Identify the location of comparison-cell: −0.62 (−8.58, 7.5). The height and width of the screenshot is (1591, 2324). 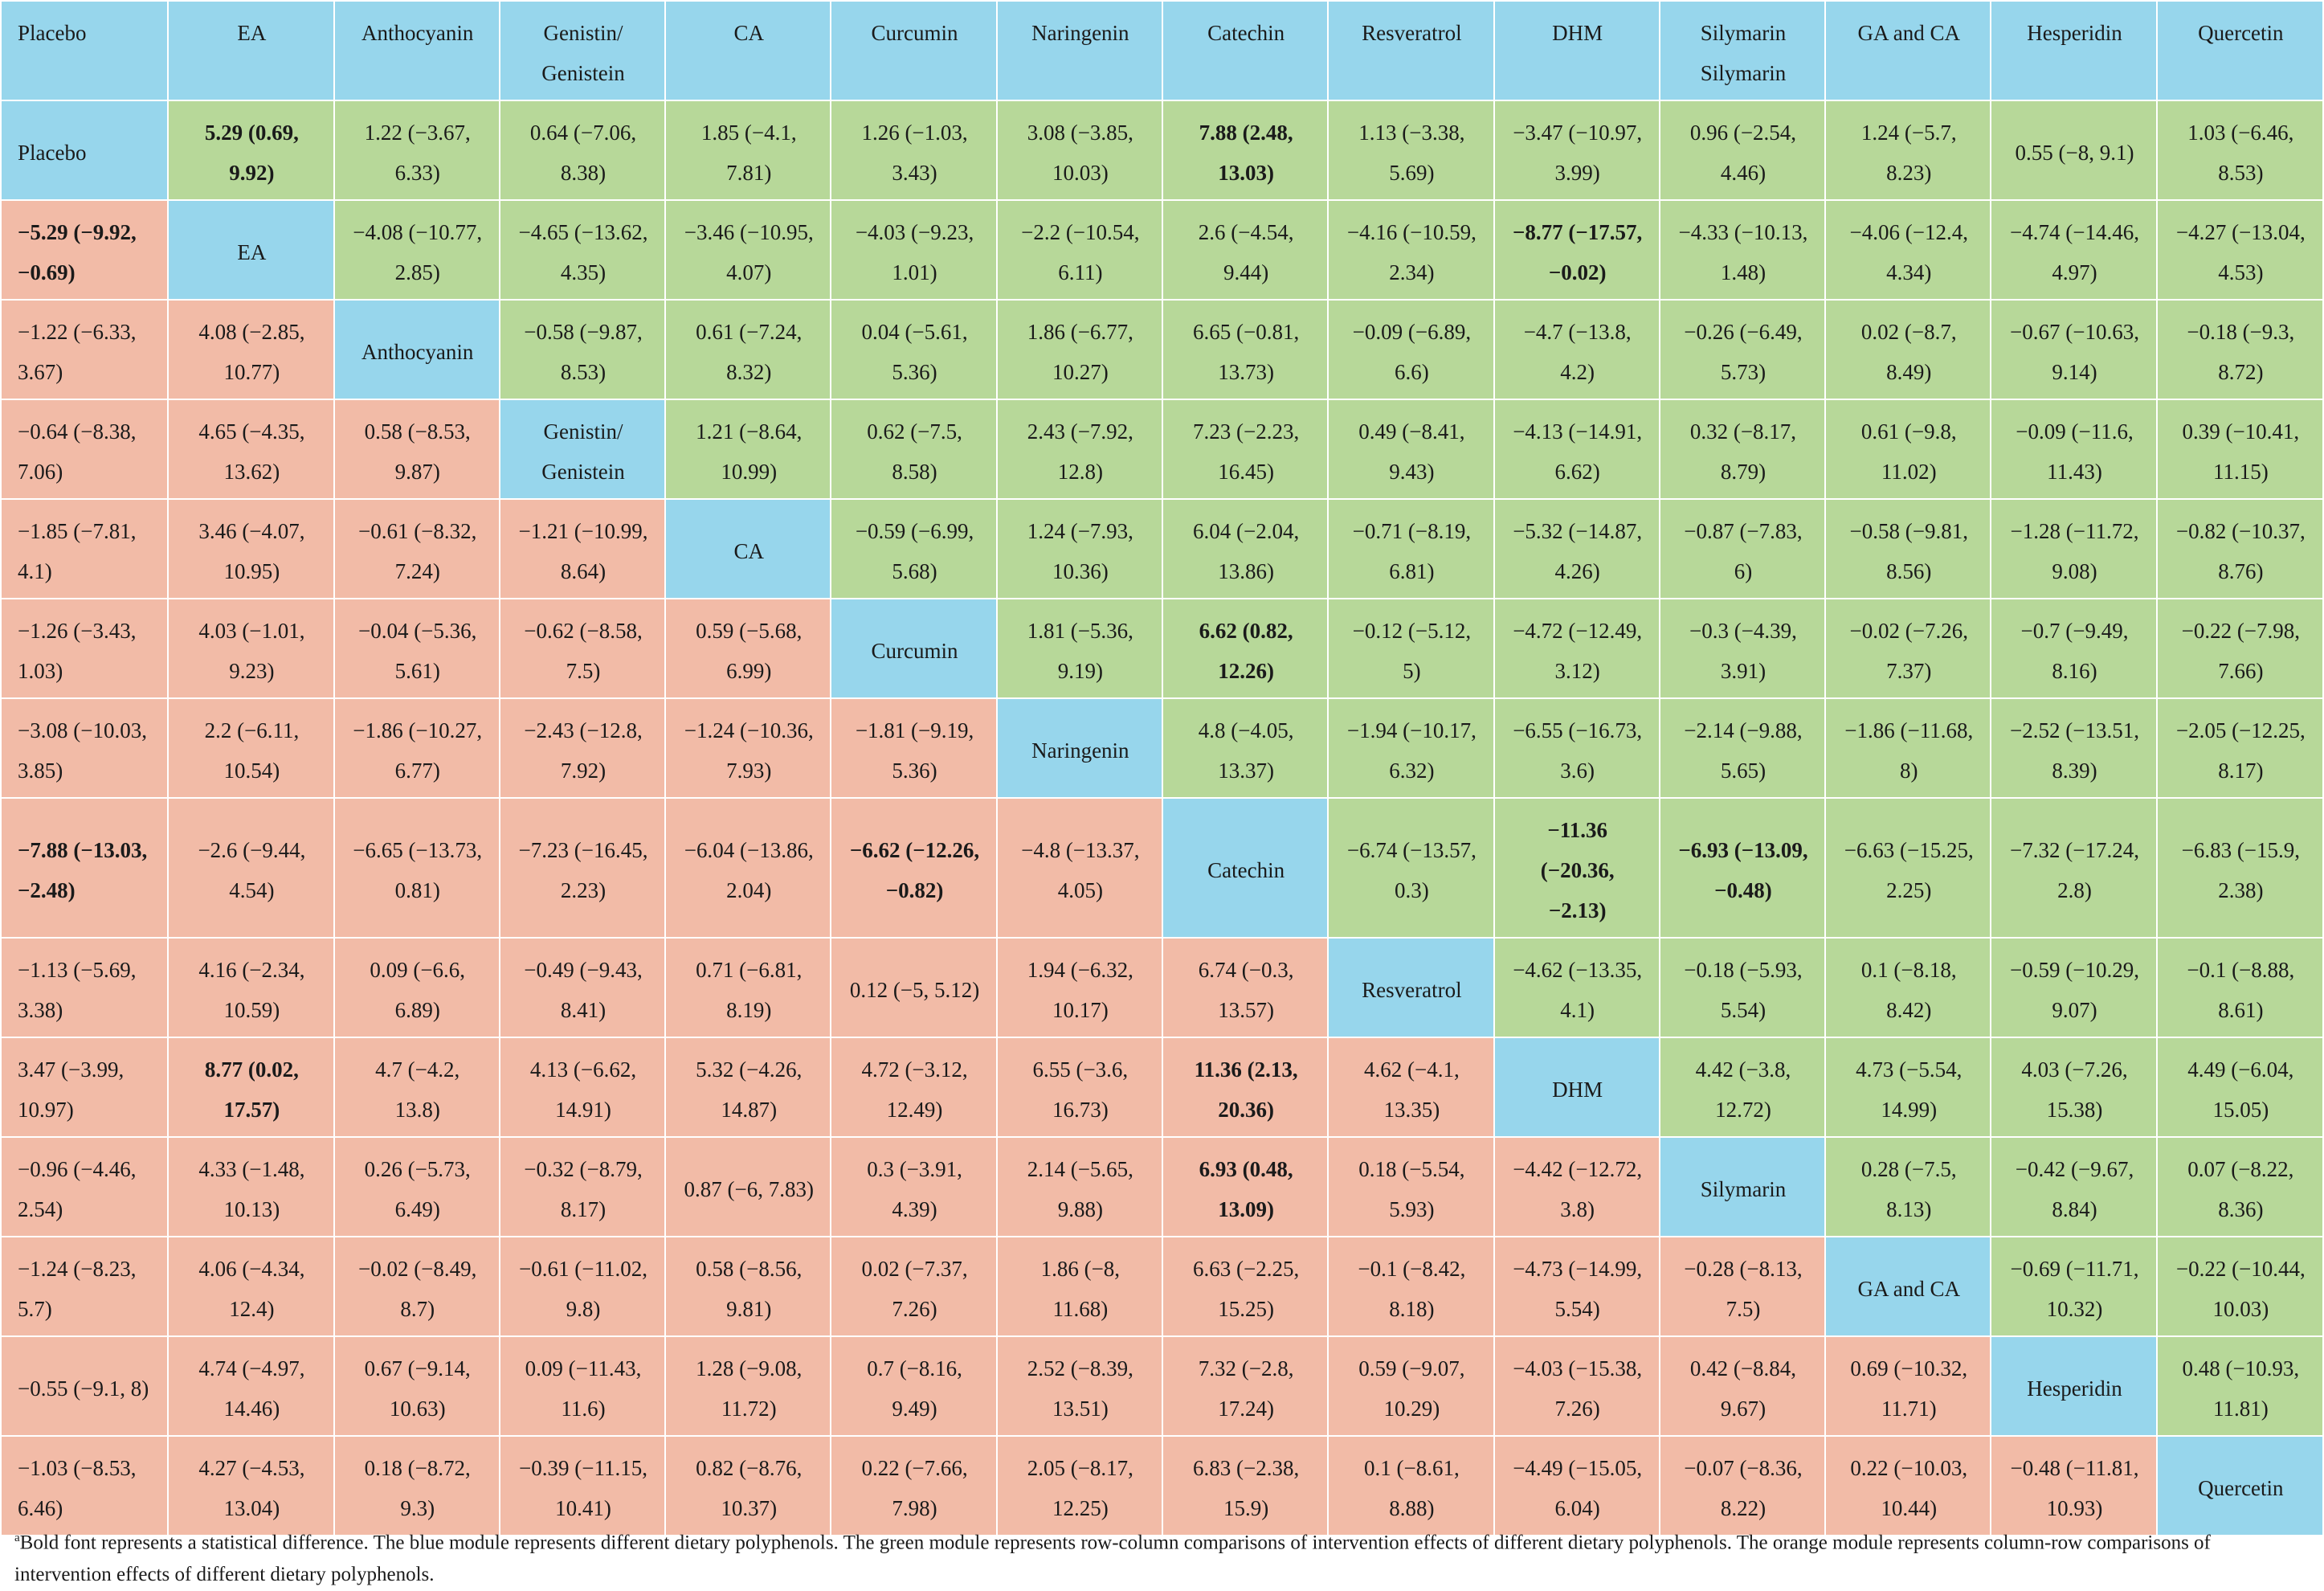
(582, 648).